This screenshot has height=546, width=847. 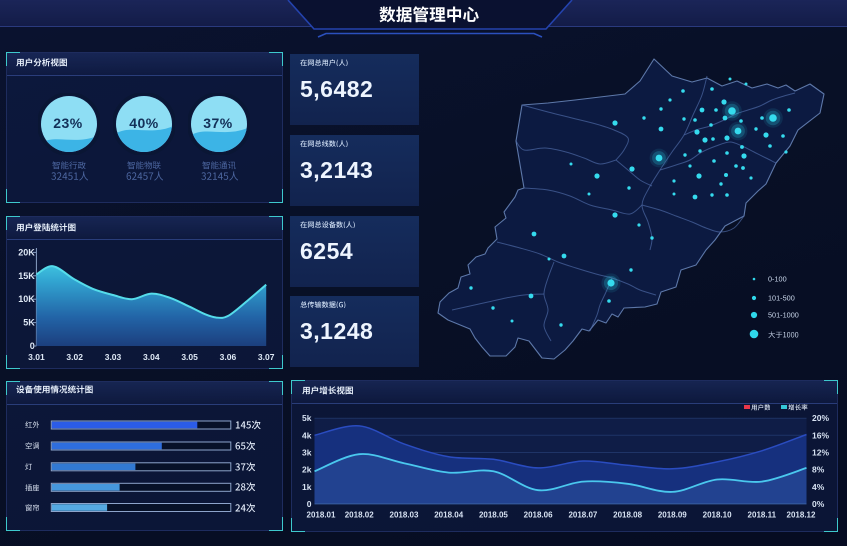 What do you see at coordinates (151, 357) in the screenshot?
I see `svg-text: 3.04` at bounding box center [151, 357].